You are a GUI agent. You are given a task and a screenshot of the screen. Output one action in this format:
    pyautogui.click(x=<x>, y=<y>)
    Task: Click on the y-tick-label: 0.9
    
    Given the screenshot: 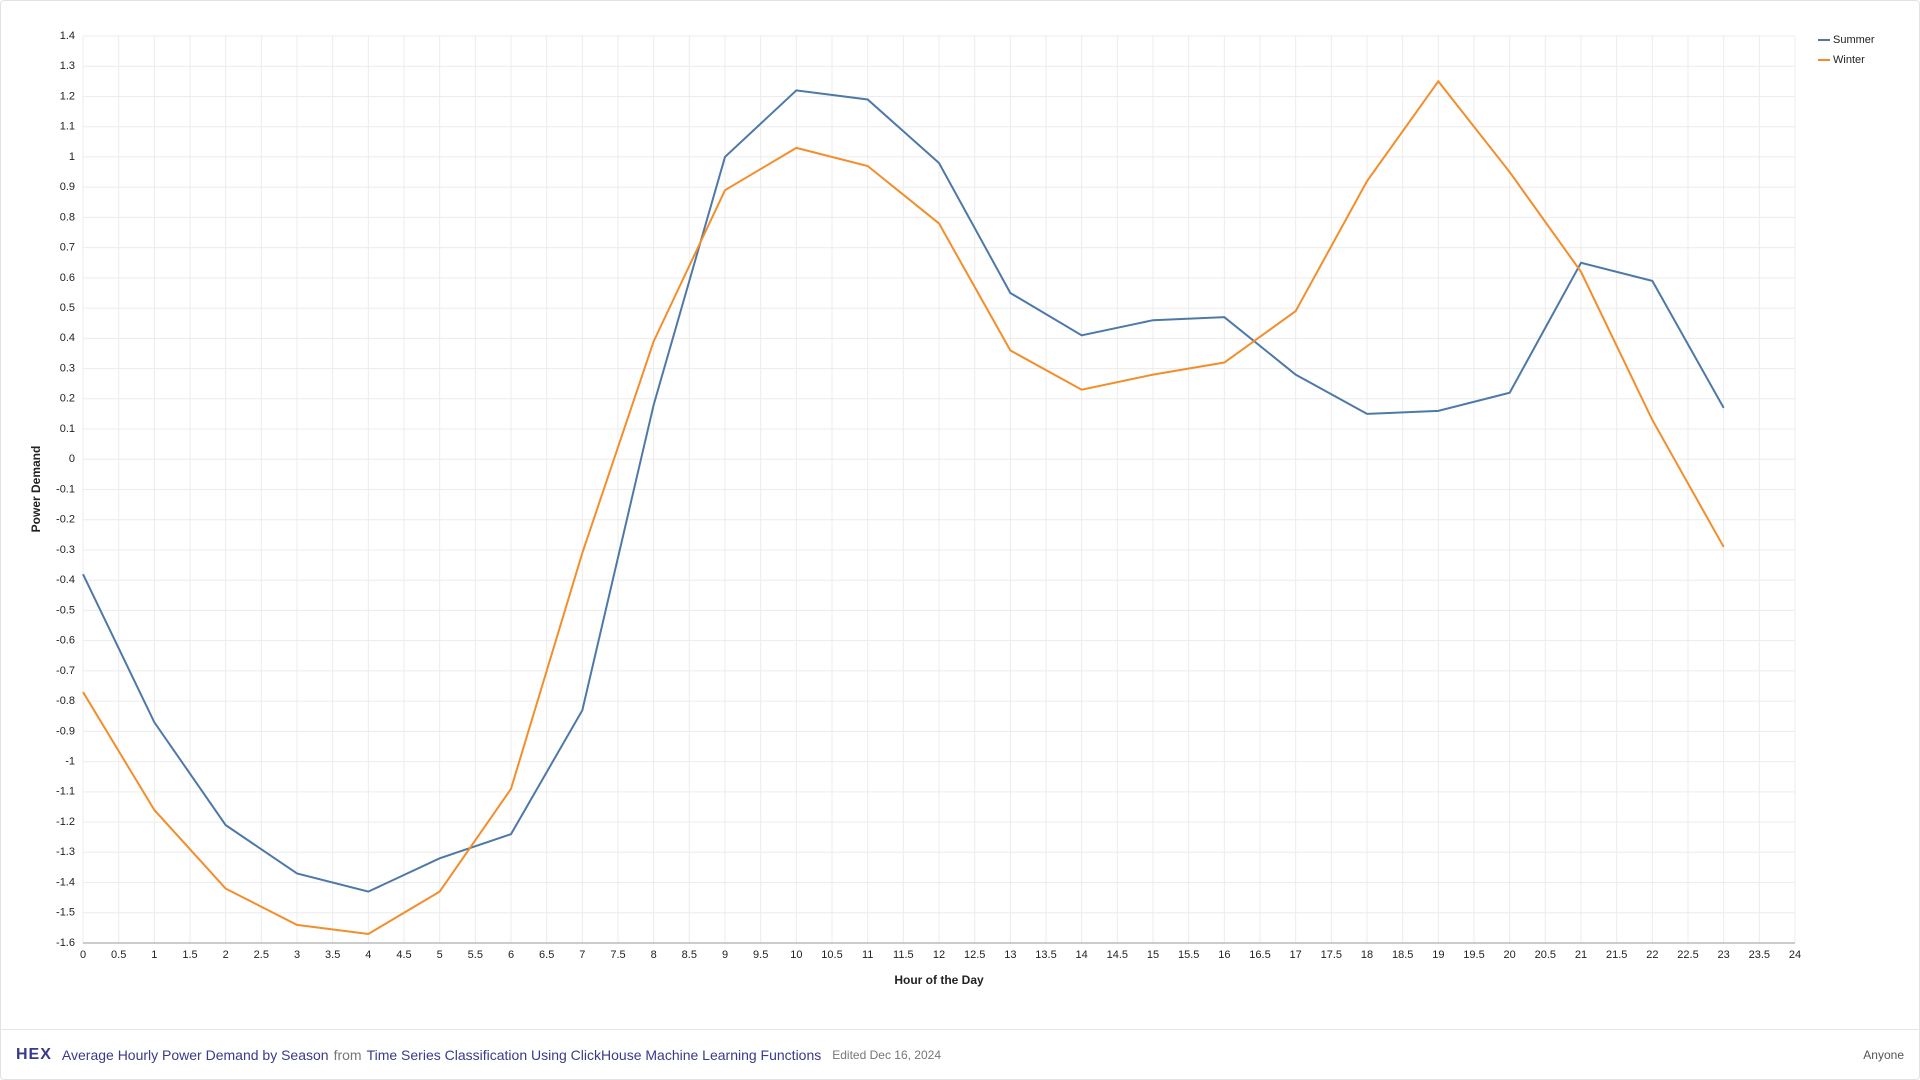 What is the action you would take?
    pyautogui.click(x=67, y=187)
    